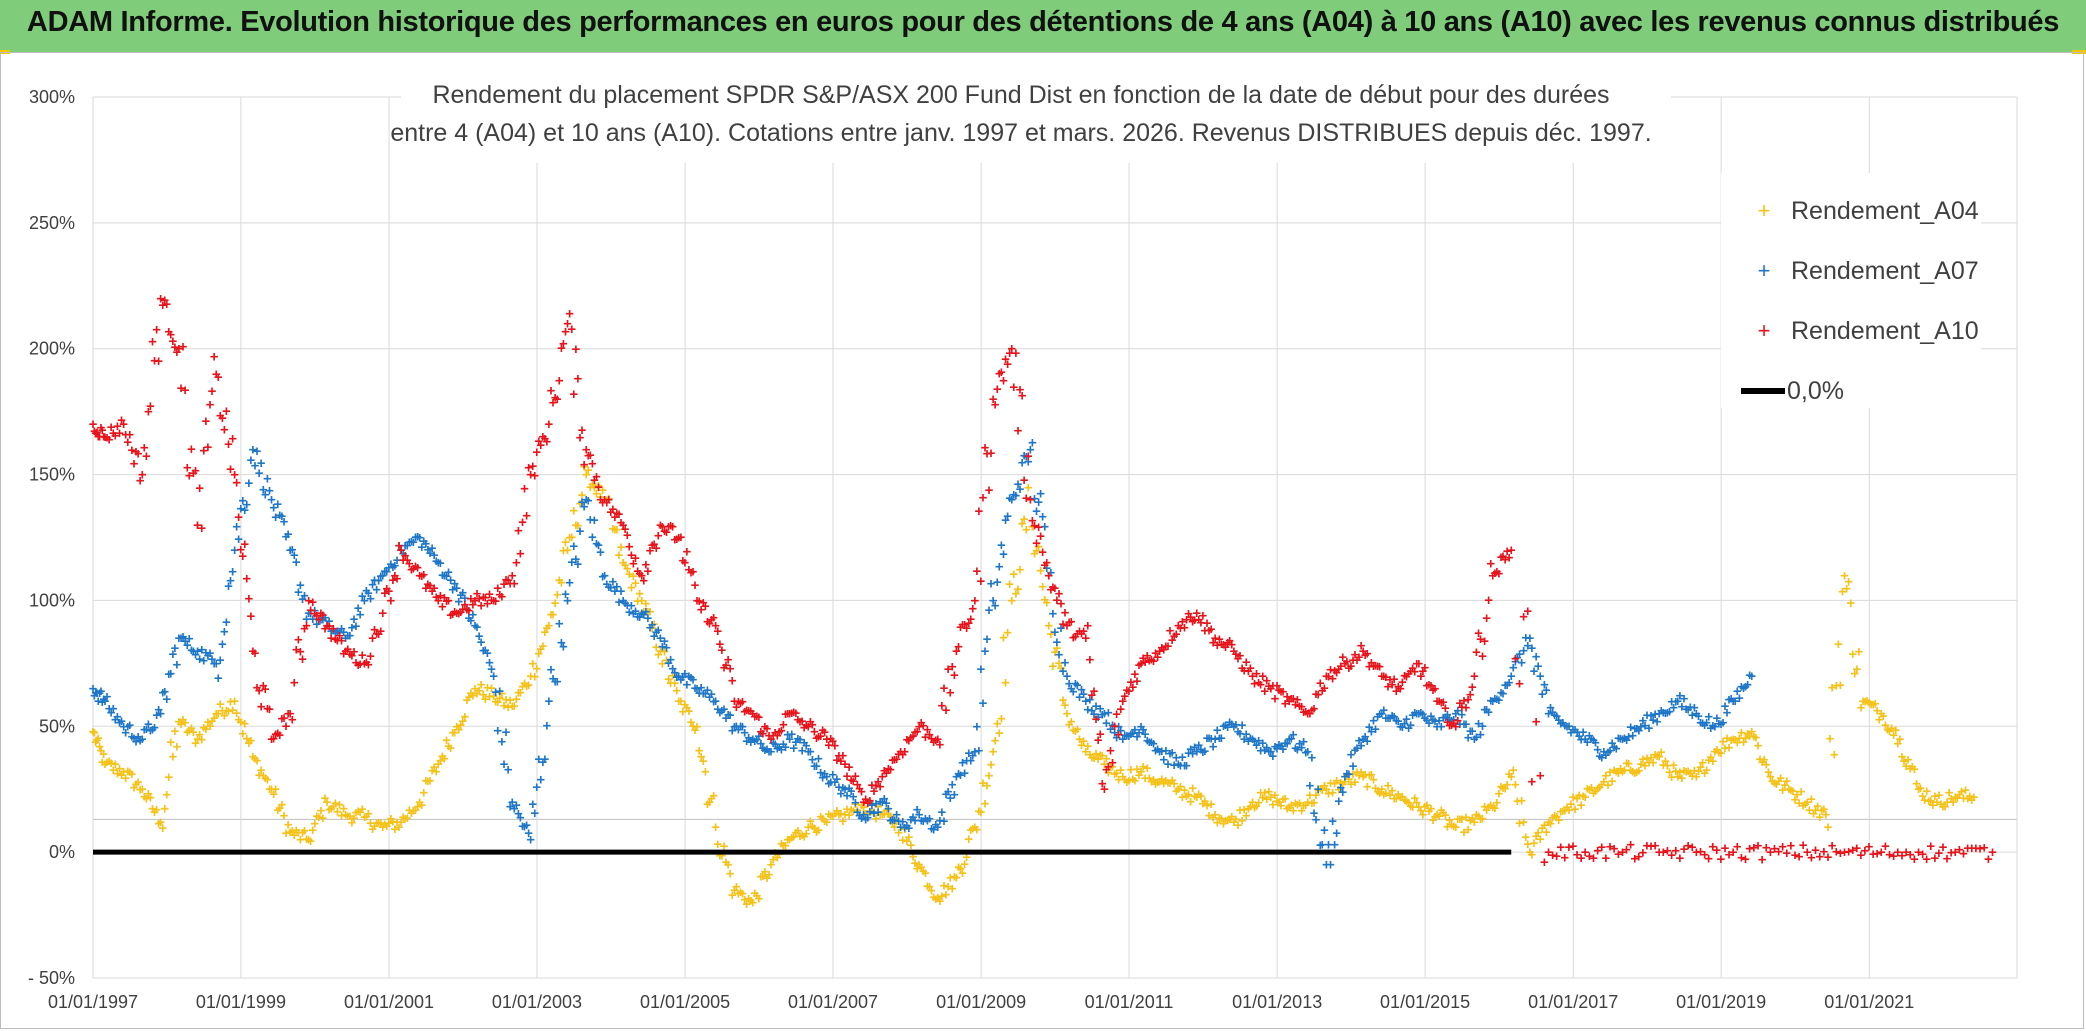  What do you see at coordinates (52, 97) in the screenshot?
I see `y-tick-label: 300%` at bounding box center [52, 97].